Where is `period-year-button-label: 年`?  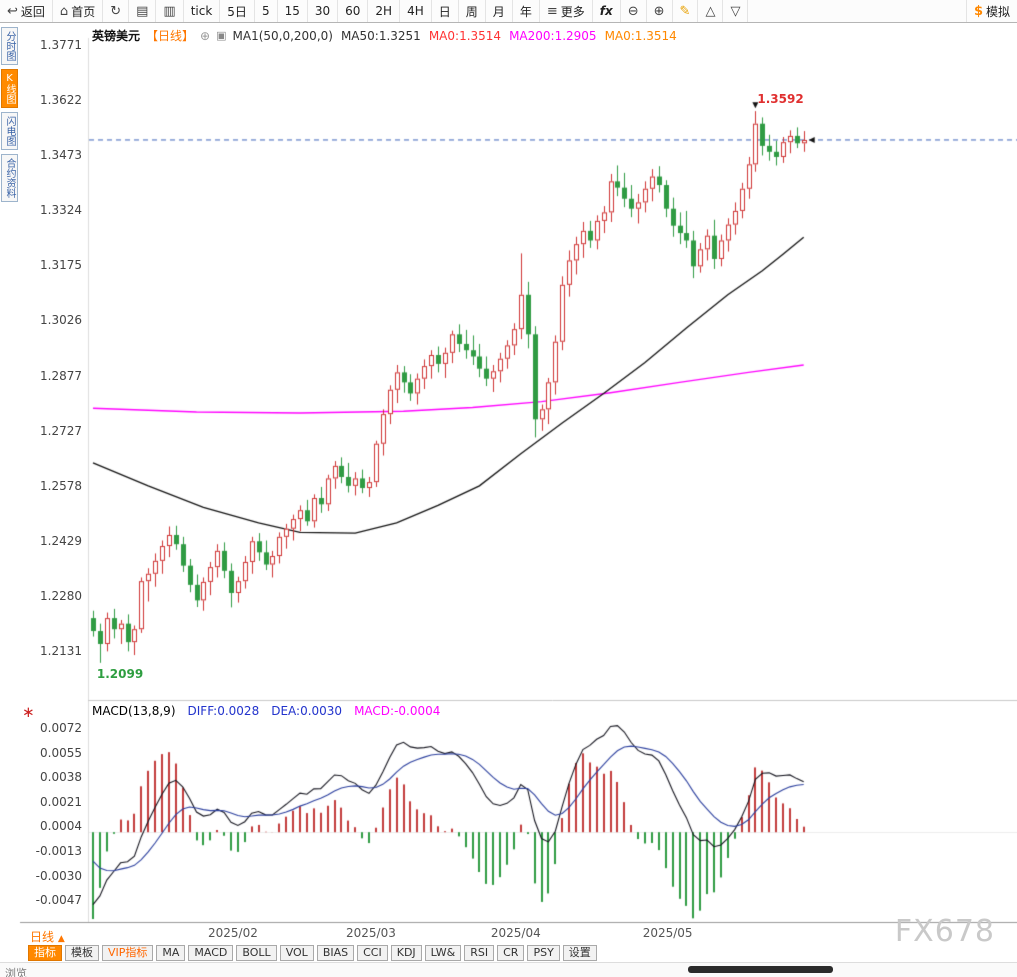
period-year-button-label: 年 is located at coordinates (525, 11).